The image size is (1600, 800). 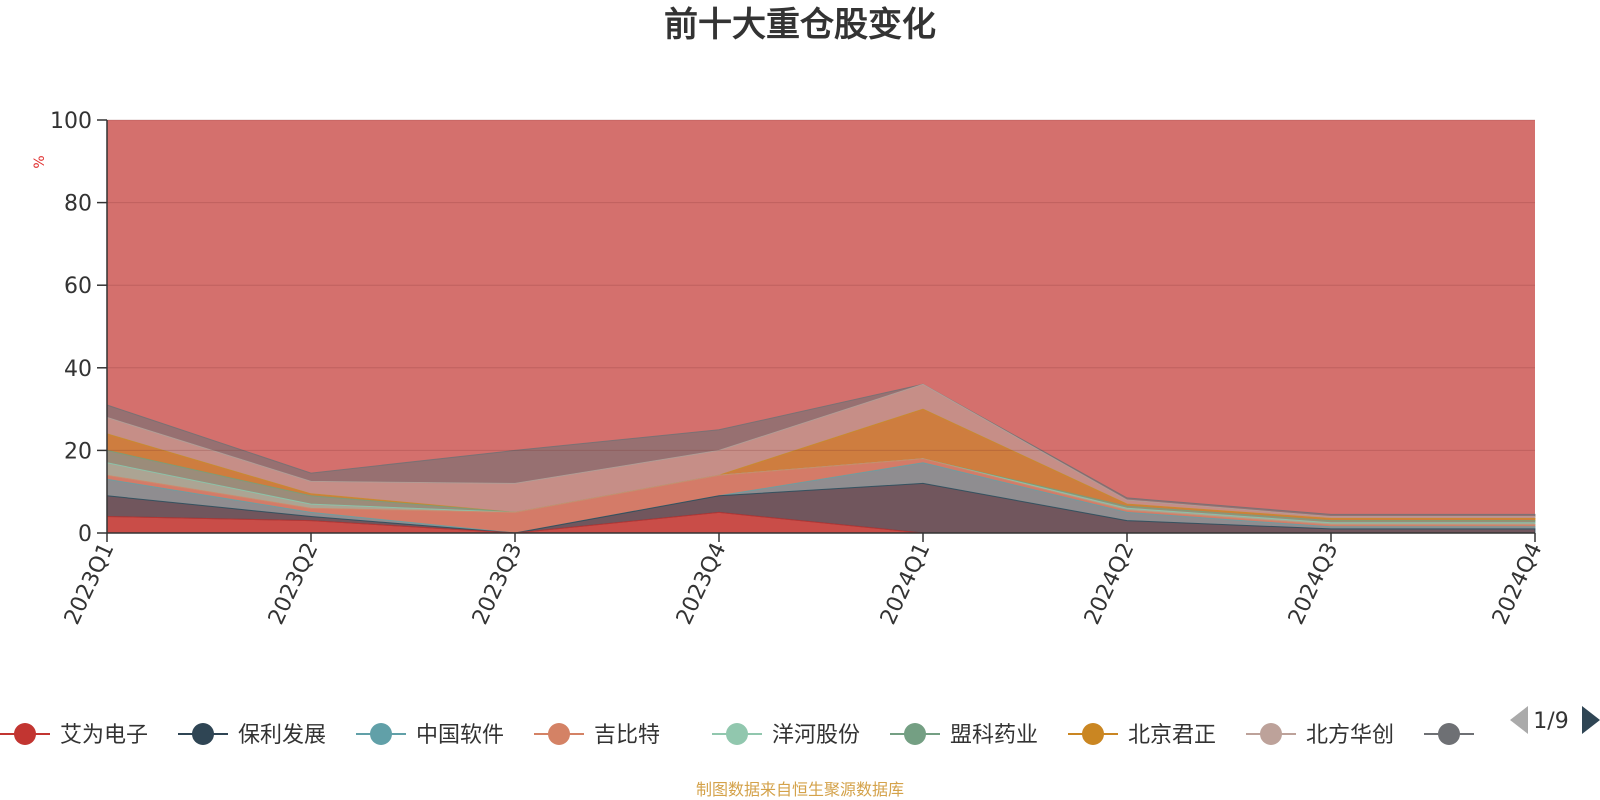 I want to click on x-tick-label: 2023Q2, so click(x=294, y=584).